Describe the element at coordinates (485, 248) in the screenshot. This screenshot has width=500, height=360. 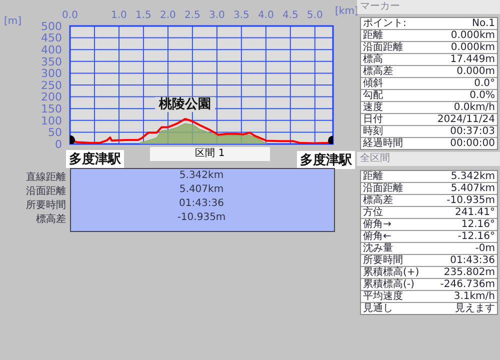
I see `text: -0m` at that location.